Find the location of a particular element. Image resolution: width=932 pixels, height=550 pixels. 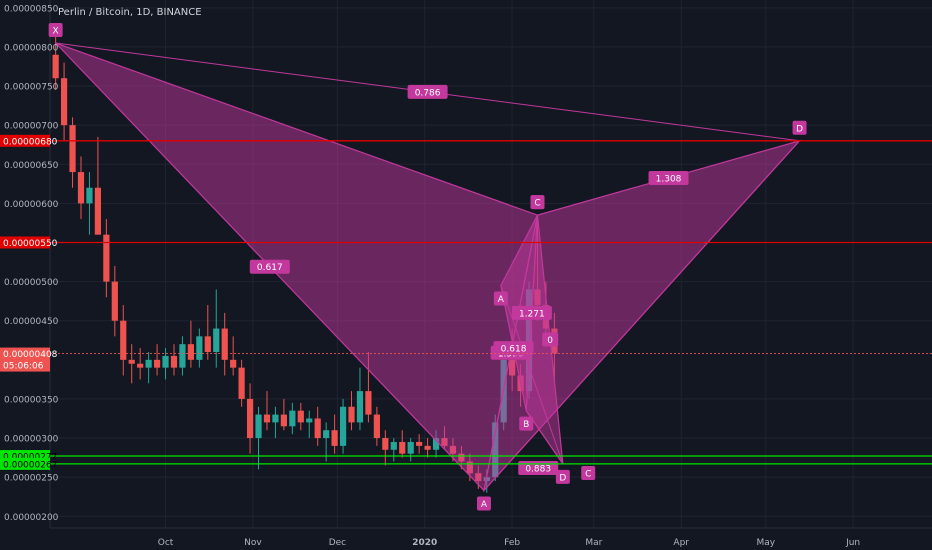

countdown-label: 05:06:06 is located at coordinates (23, 367).